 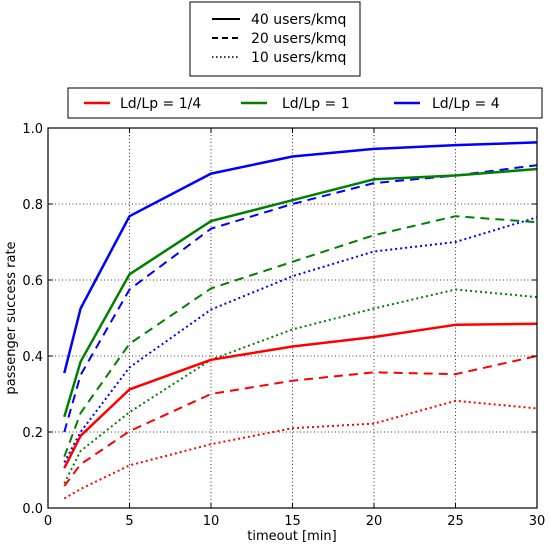 What do you see at coordinates (32, 129) in the screenshot?
I see `y-tick-label: 1.0` at bounding box center [32, 129].